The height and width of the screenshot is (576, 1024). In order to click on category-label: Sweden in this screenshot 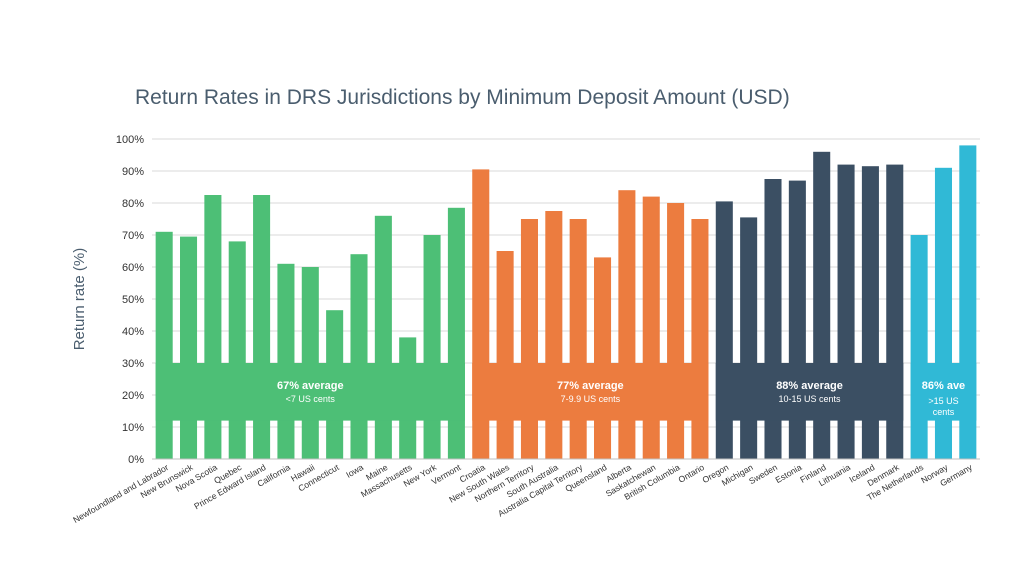, I will do `click(763, 474)`.